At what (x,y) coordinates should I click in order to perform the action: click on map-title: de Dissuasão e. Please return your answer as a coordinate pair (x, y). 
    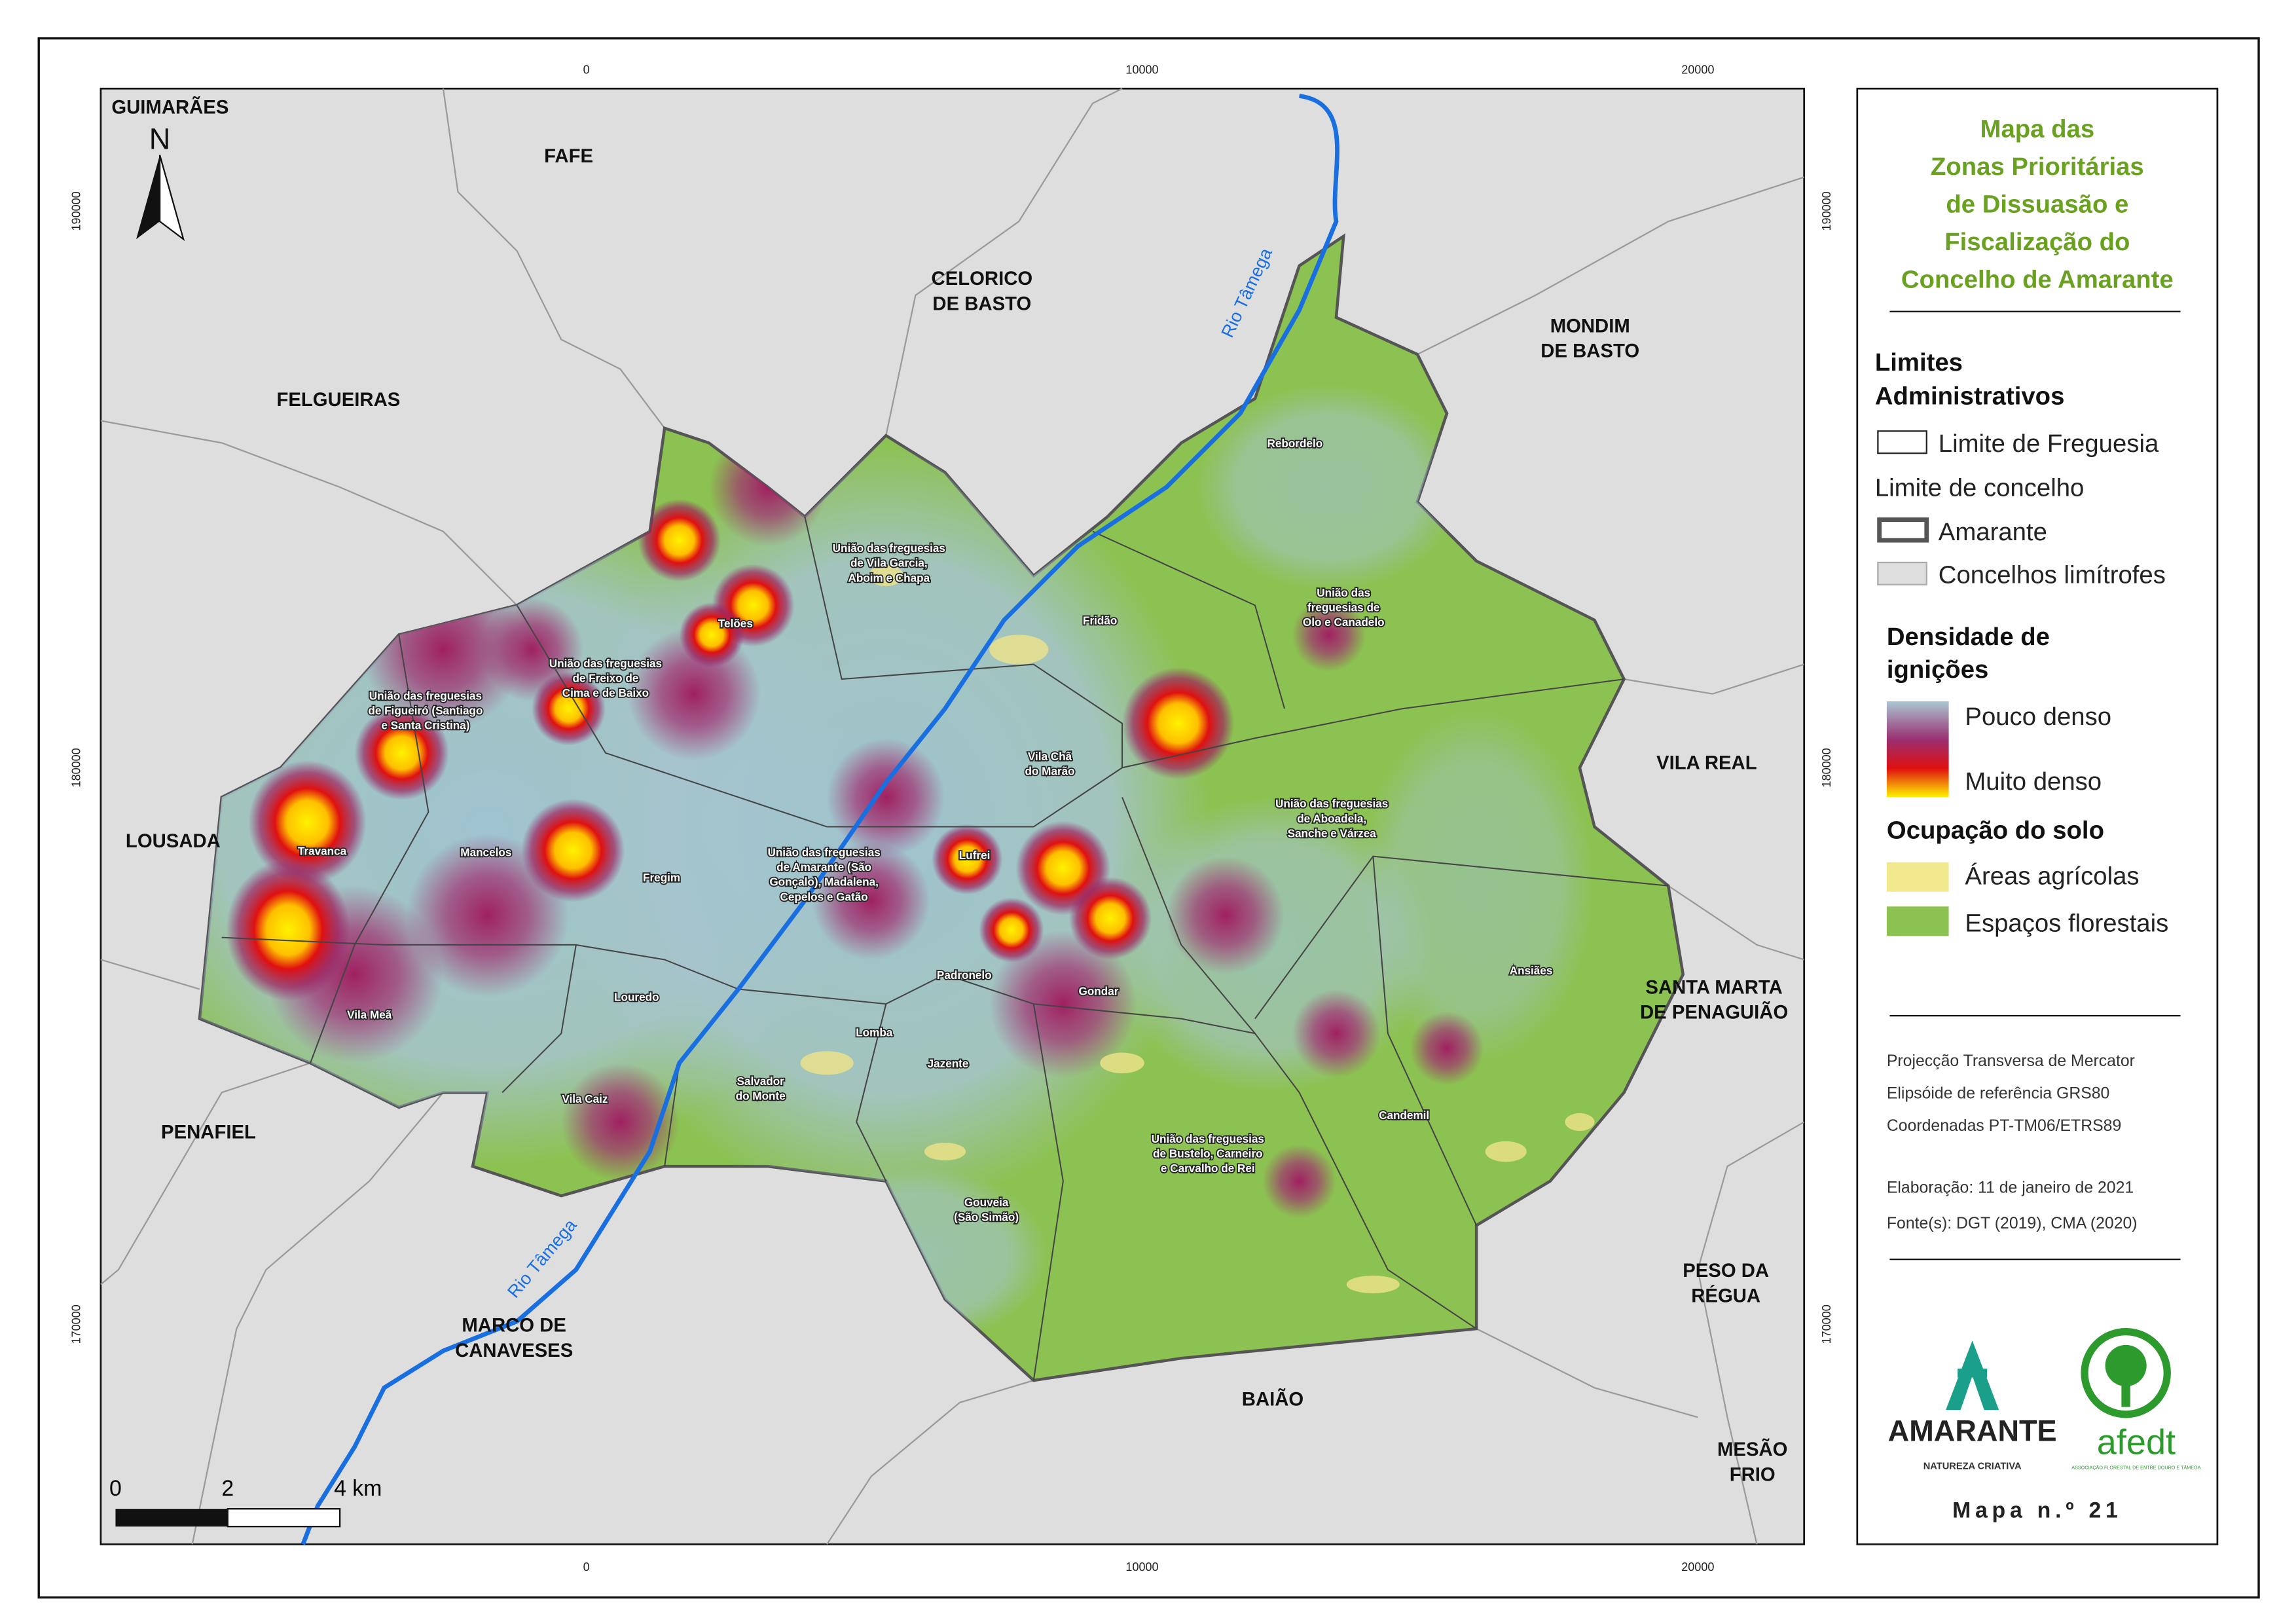
    Looking at the image, I should click on (2037, 205).